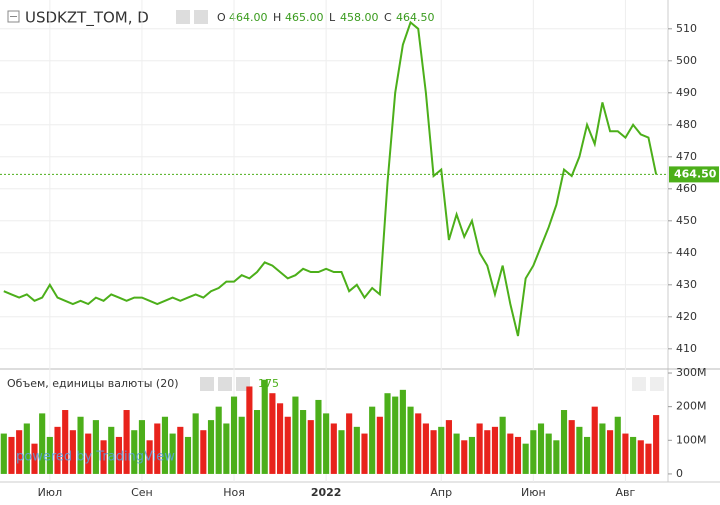 The width and height of the screenshot is (720, 505). I want to click on x-tick-label: 2022, so click(326, 492).